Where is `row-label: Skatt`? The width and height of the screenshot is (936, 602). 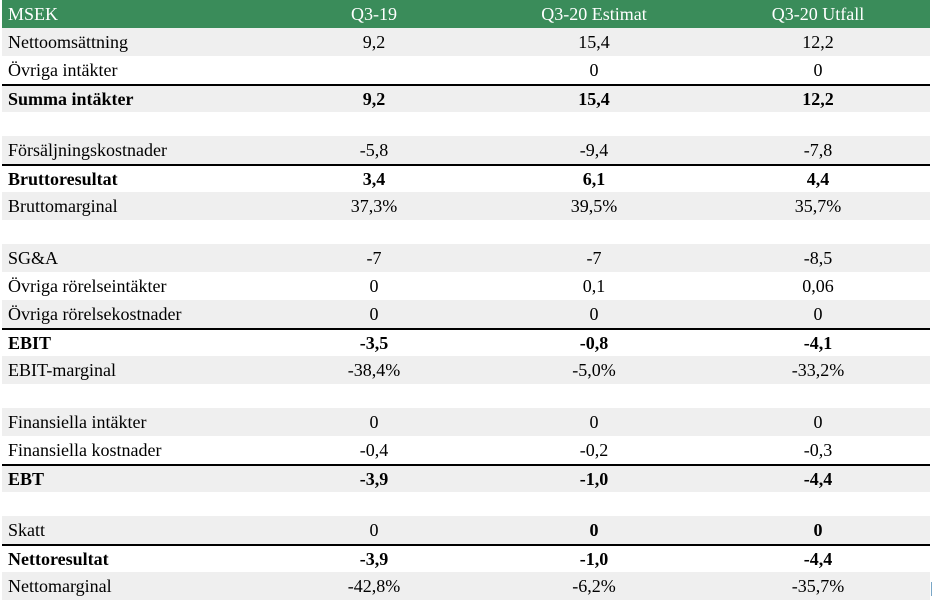
row-label: Skatt is located at coordinates (27, 529).